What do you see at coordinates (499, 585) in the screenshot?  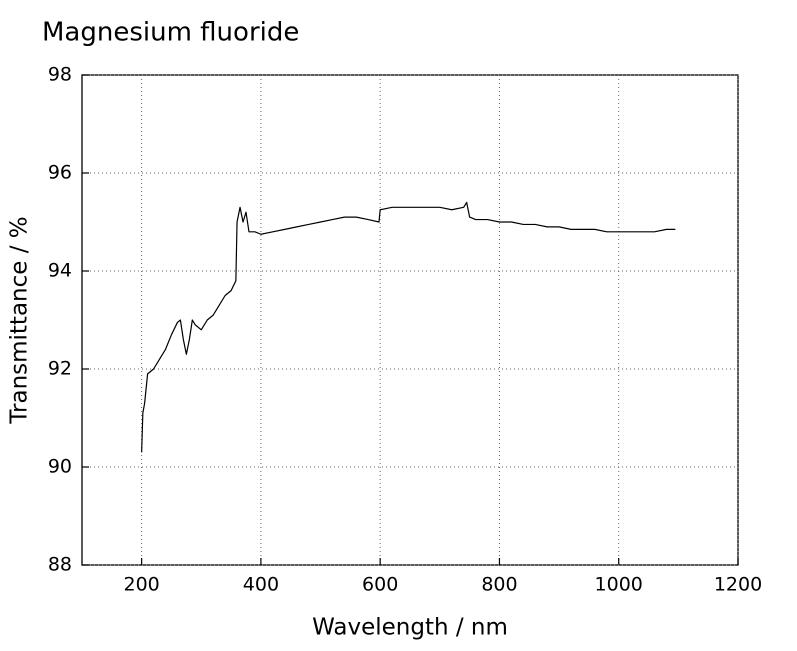 I see `x-tick-label: 800` at bounding box center [499, 585].